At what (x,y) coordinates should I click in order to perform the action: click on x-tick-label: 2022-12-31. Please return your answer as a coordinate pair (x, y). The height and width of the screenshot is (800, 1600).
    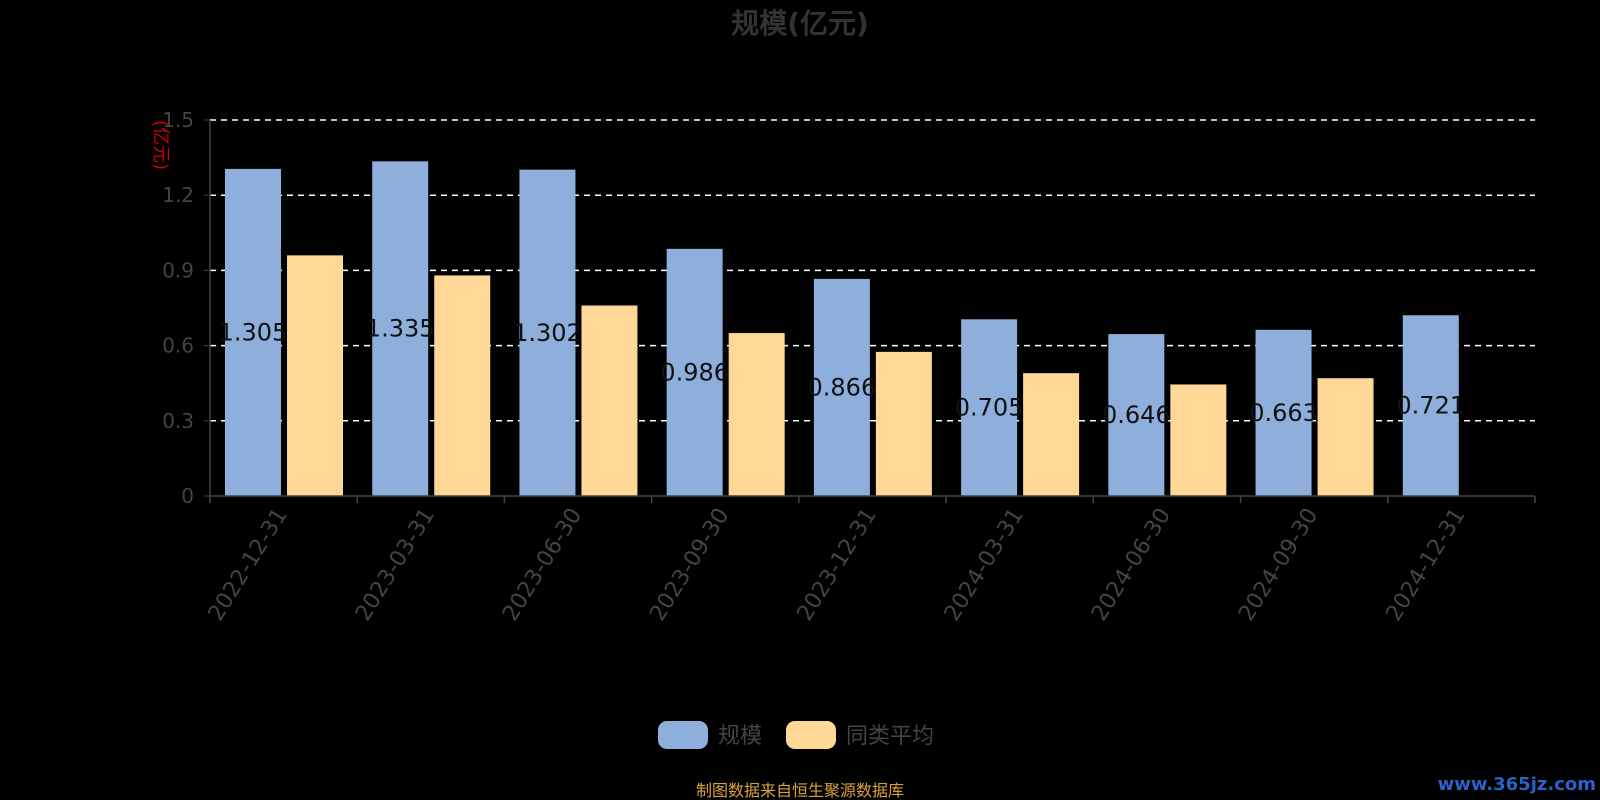
    Looking at the image, I should click on (248, 565).